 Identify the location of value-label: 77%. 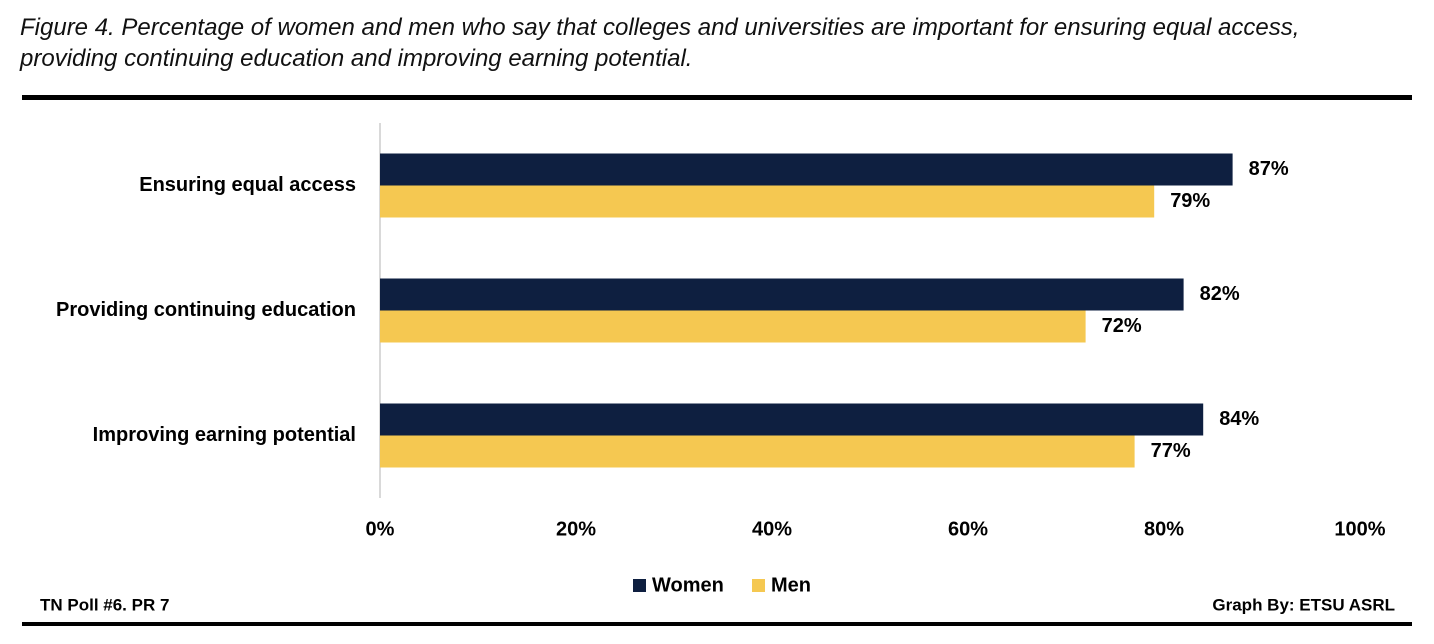
(1171, 451).